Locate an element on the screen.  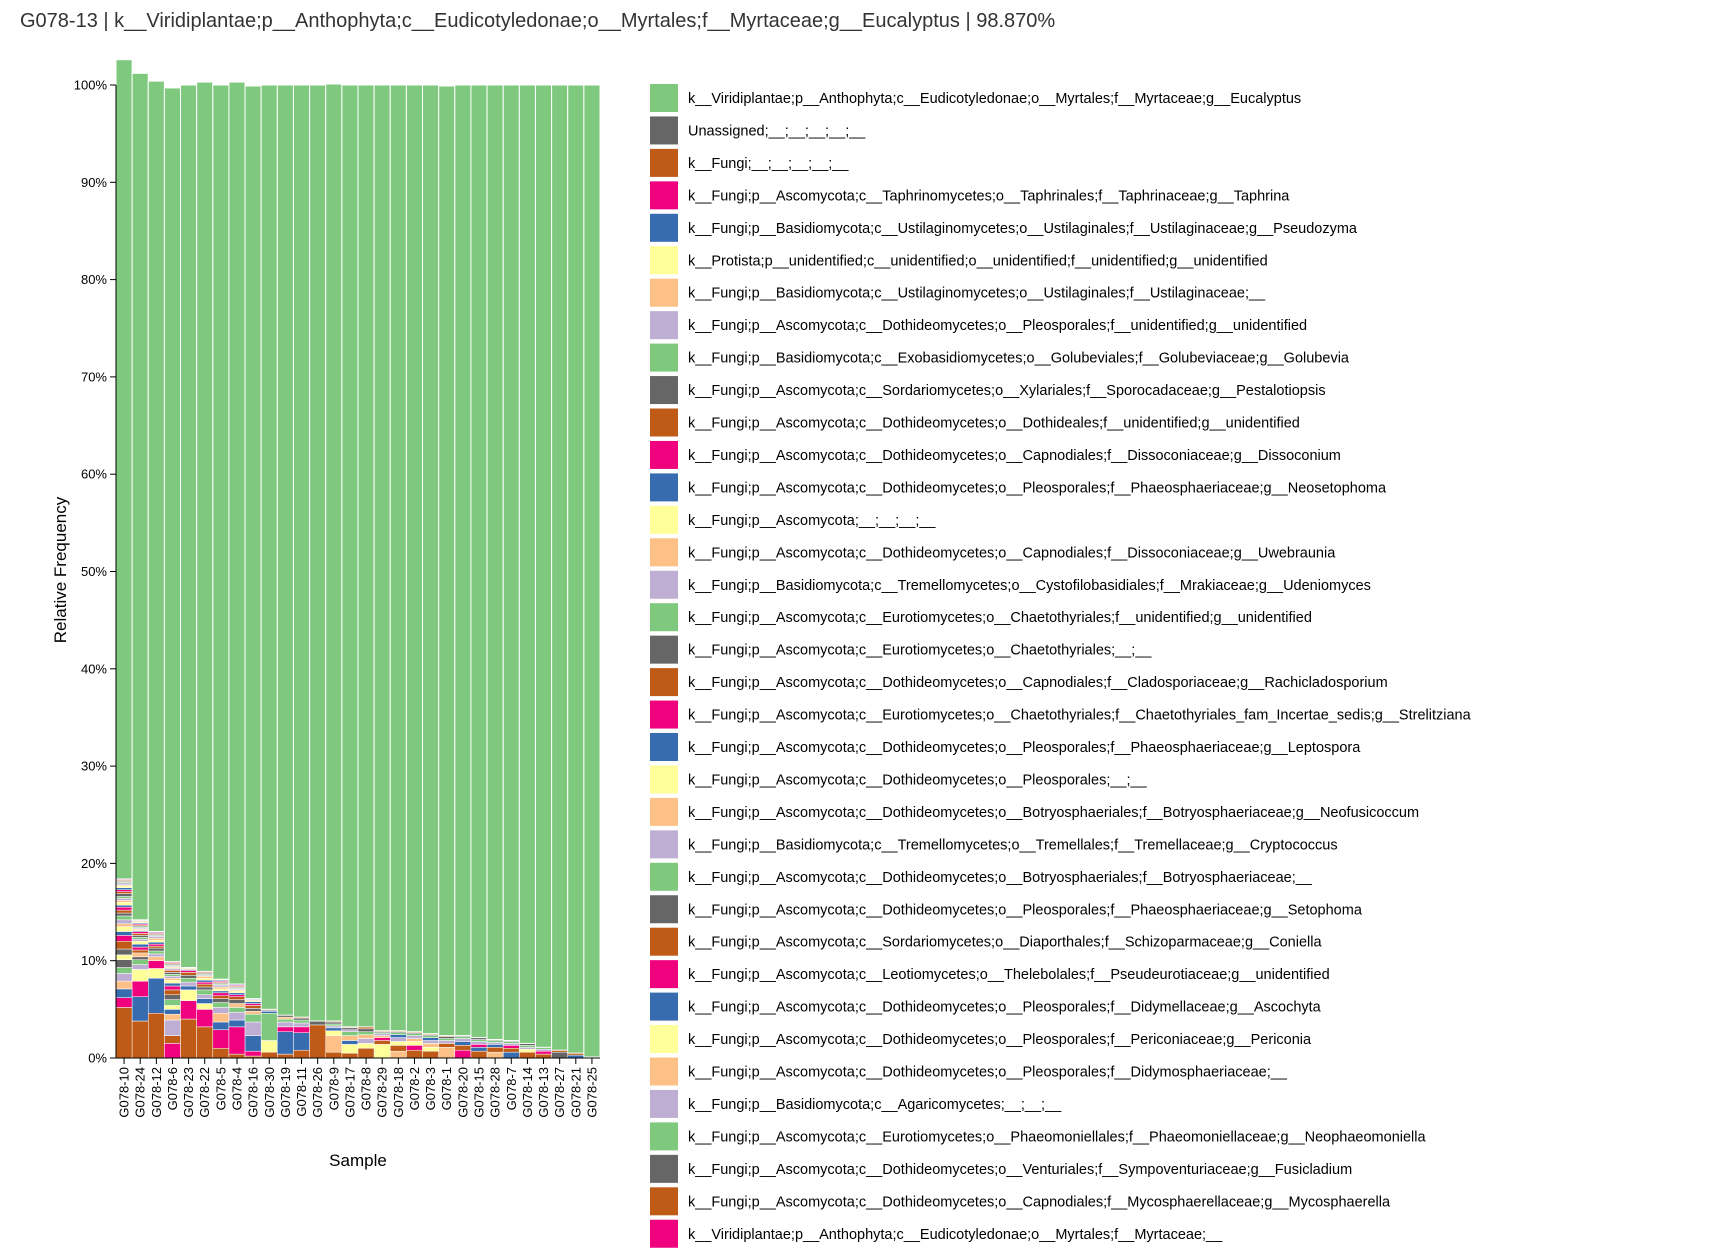
x-tick-label: G078-6 is located at coordinates (172, 1088).